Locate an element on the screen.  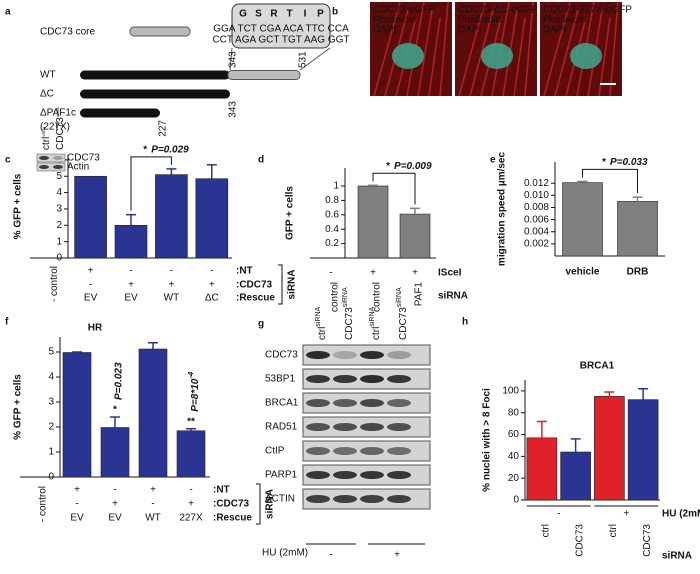
p-value-sup: -4 is located at coordinates (190, 375).